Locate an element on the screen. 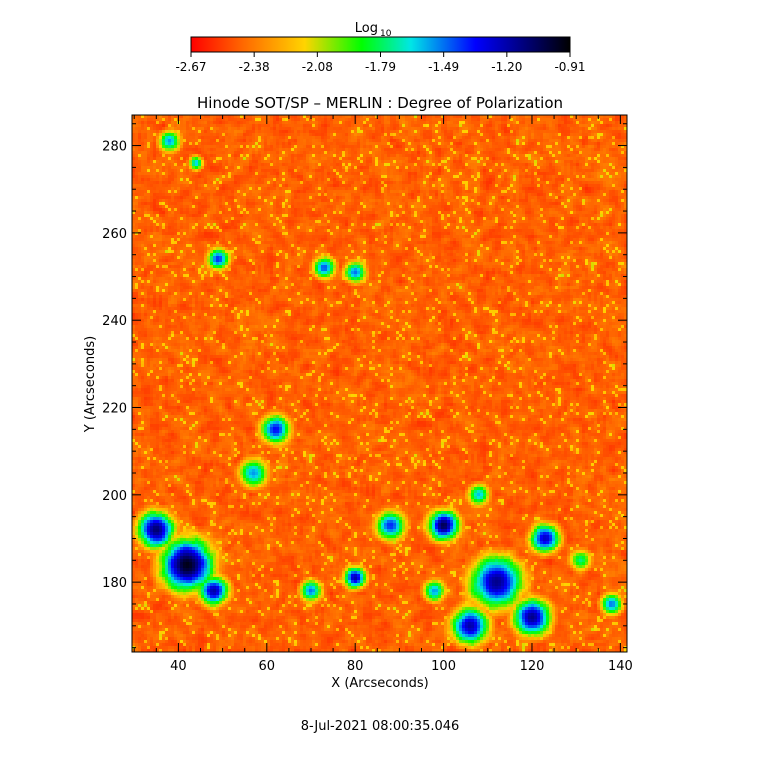  timestamp: 8-Jul-2021 08:00:35.046 is located at coordinates (380, 726).